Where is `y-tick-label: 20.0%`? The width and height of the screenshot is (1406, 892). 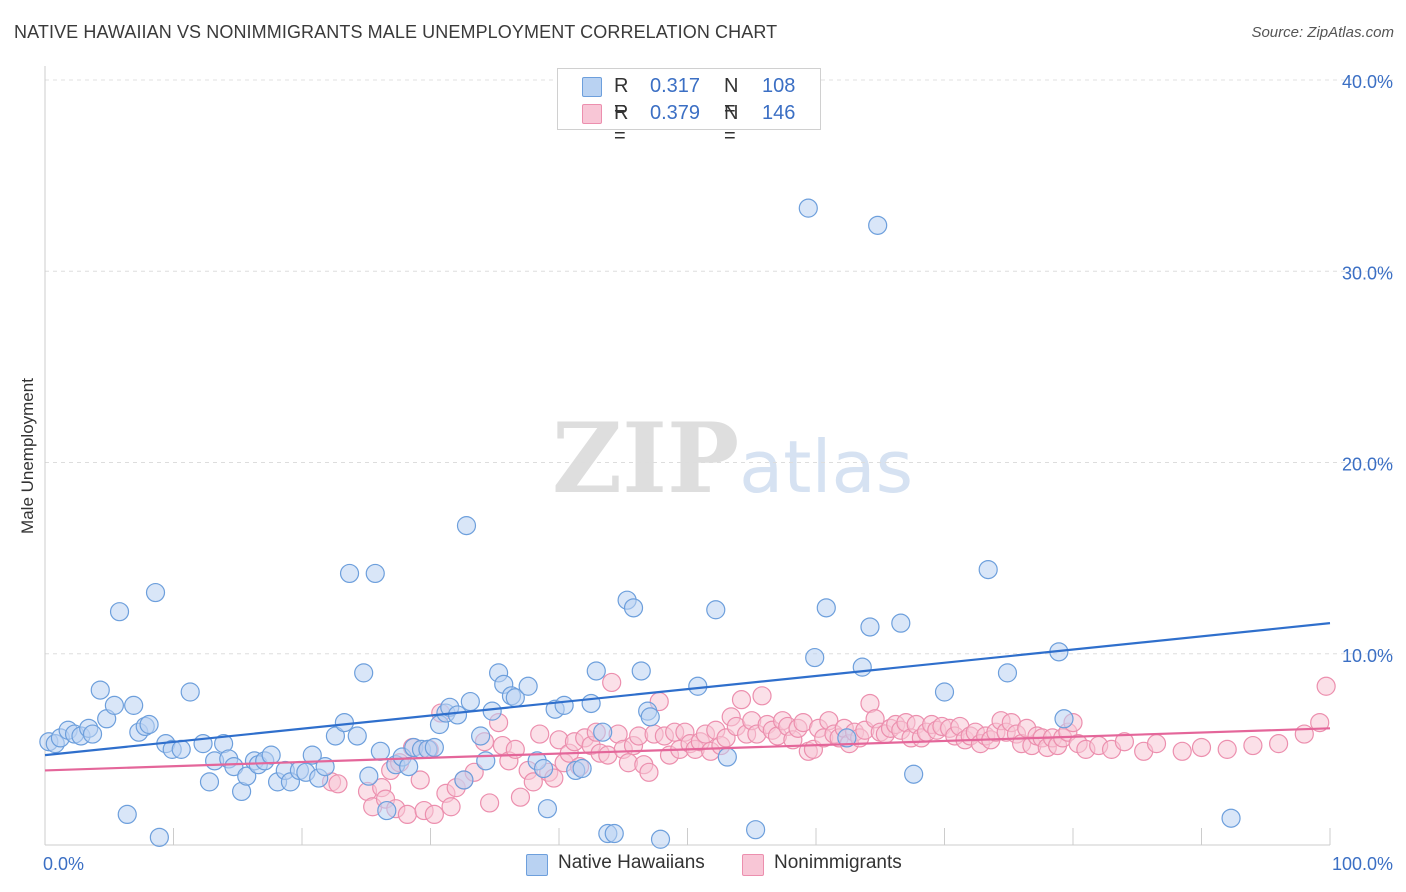
y-tick-label: 20.0% is located at coordinates (1367, 465).